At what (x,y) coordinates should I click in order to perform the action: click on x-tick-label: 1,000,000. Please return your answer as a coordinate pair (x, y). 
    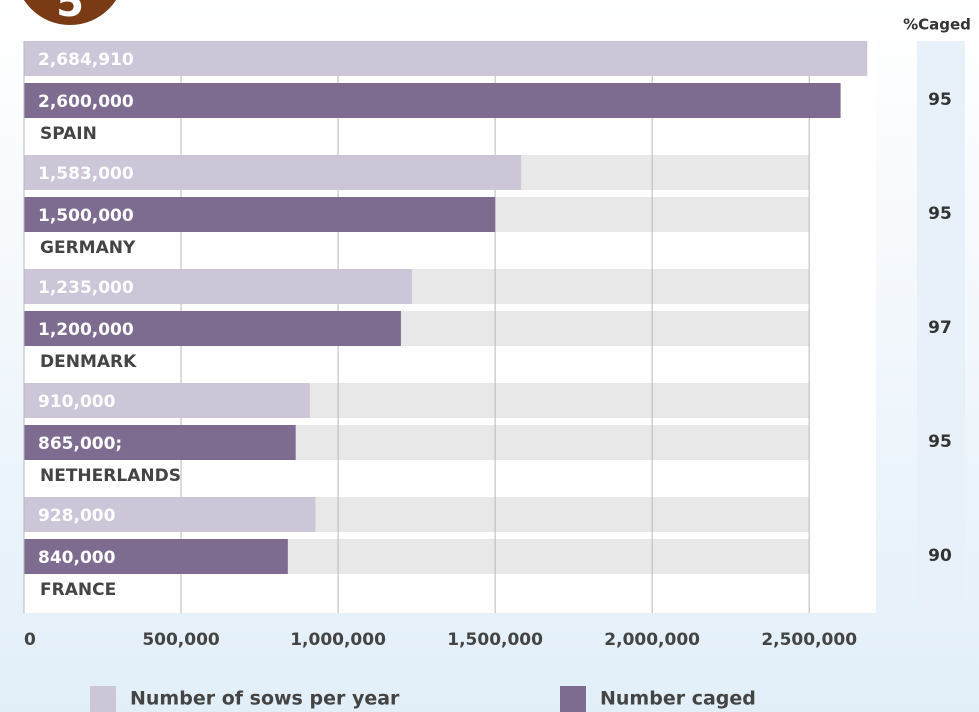
    Looking at the image, I should click on (338, 640).